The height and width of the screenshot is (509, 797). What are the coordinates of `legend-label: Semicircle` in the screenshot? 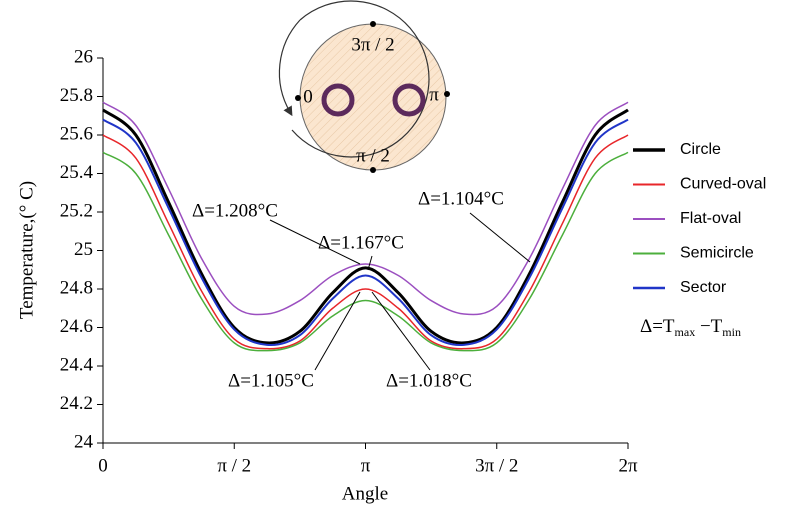 It's located at (717, 253).